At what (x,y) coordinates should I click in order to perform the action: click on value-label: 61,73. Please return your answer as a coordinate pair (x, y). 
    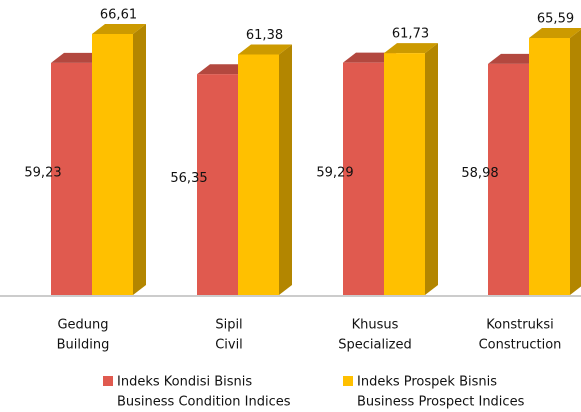
    Looking at the image, I should click on (410, 34).